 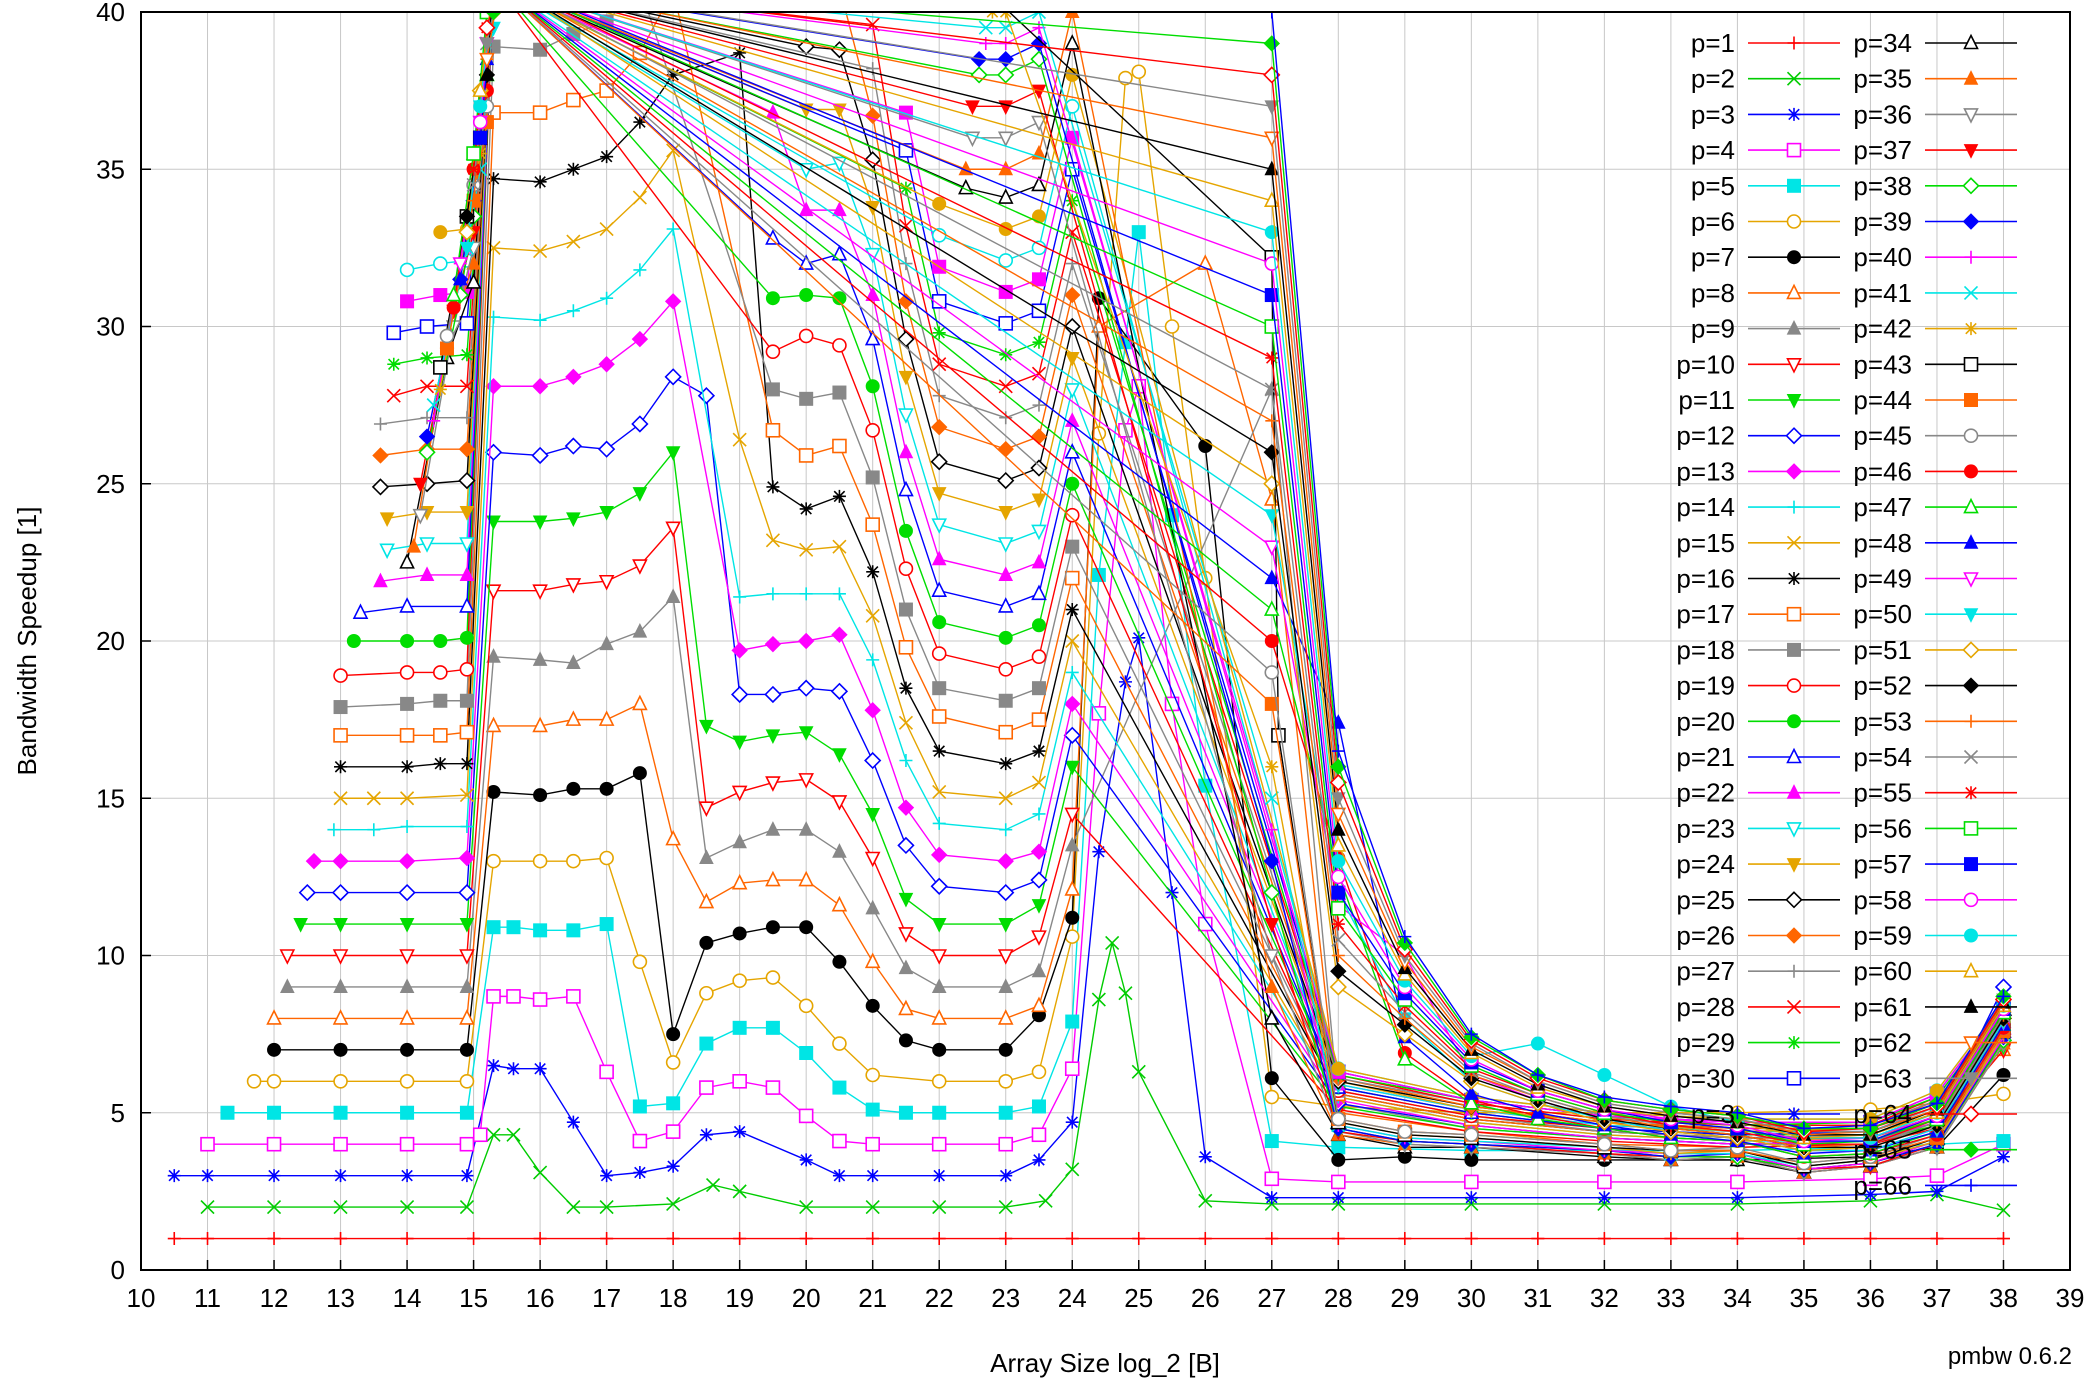 I want to click on legend-label: p=15, so click(x=1705, y=543).